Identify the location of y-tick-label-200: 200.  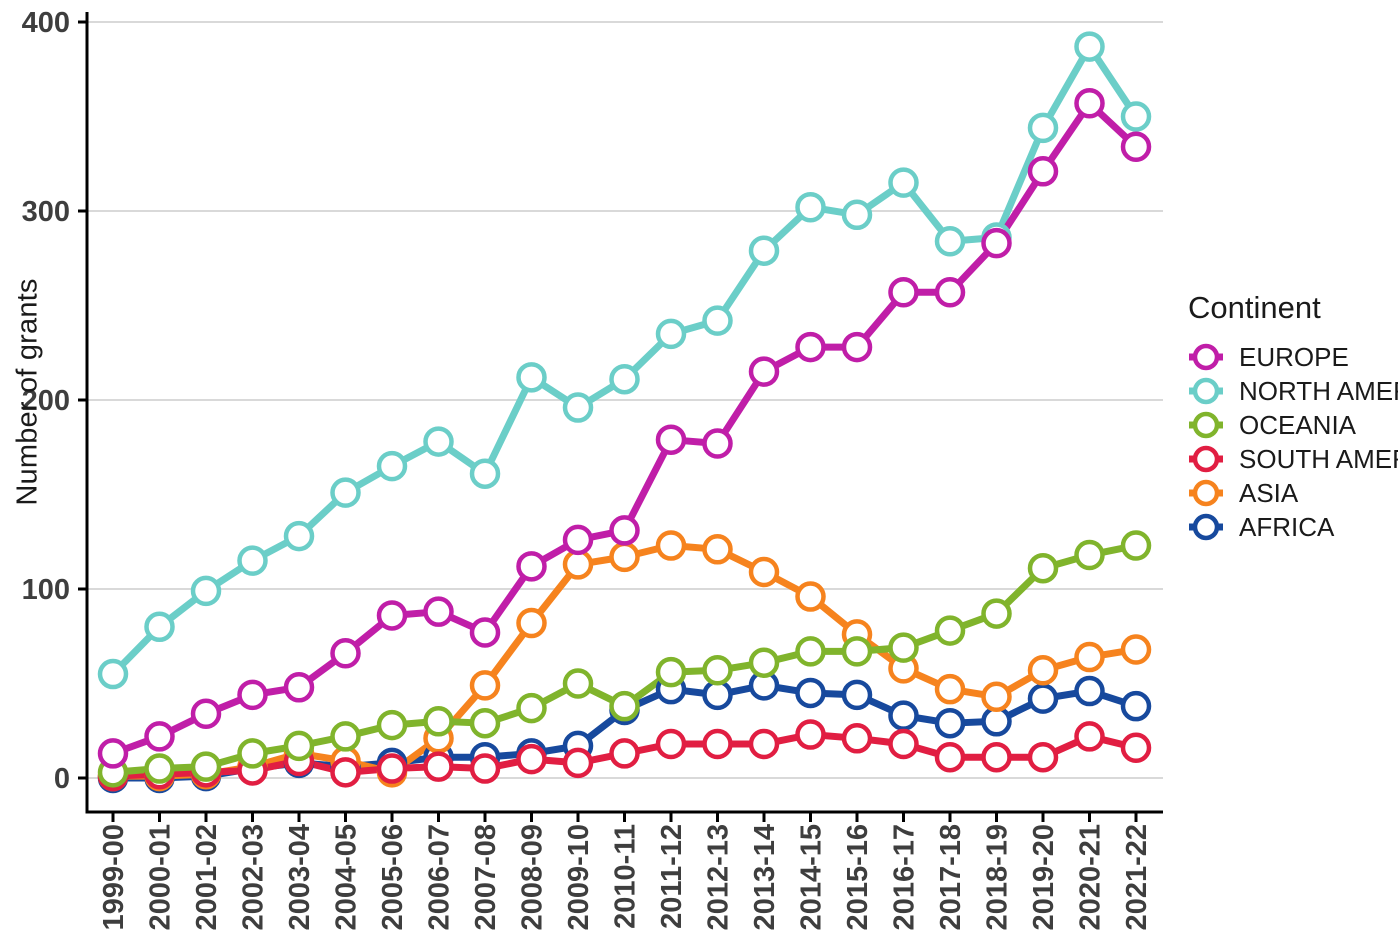
(46, 401).